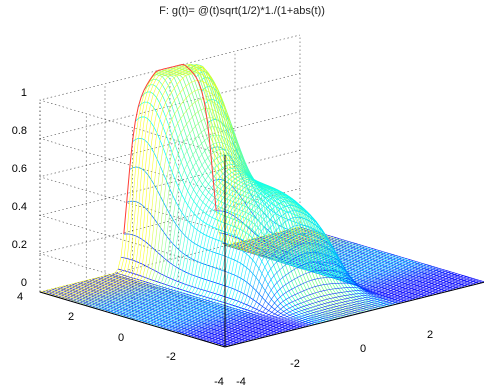 This screenshot has width=484, height=391. Describe the element at coordinates (19, 169) in the screenshot. I see `z-tick-label: 0.6` at that location.